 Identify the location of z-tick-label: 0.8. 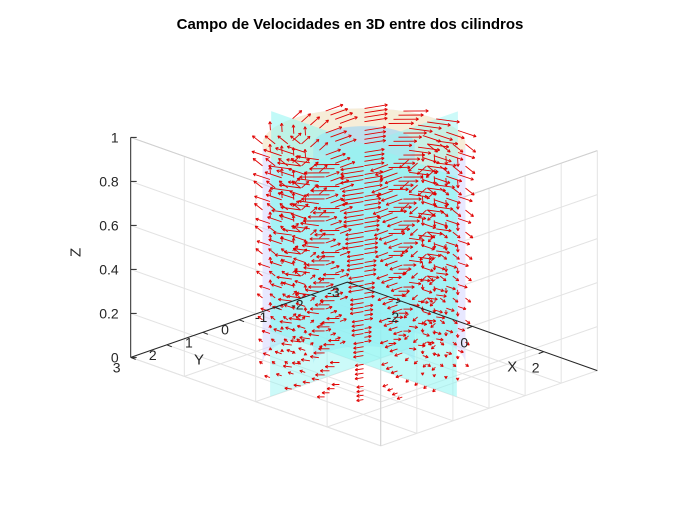
(109, 181).